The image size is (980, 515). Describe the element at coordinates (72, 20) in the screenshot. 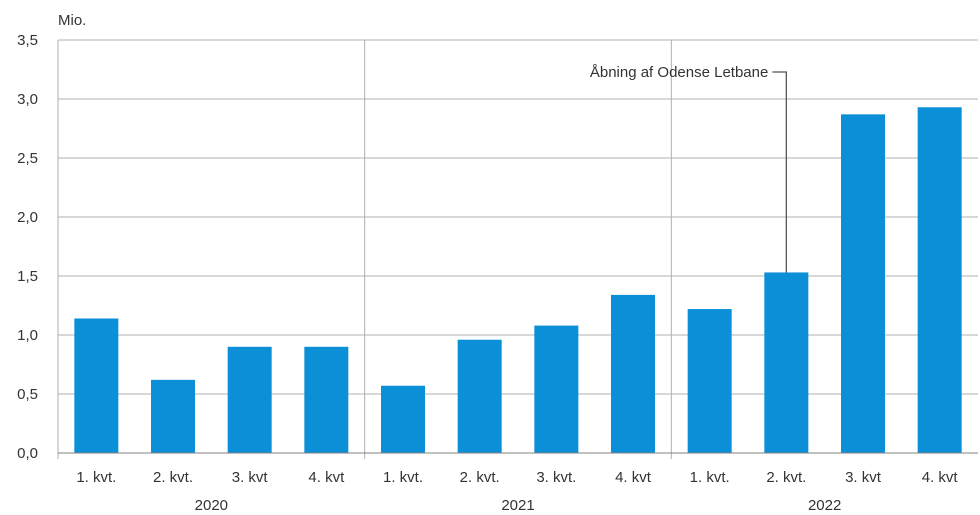

I see `y-axis-unit-label: Mio.` at that location.